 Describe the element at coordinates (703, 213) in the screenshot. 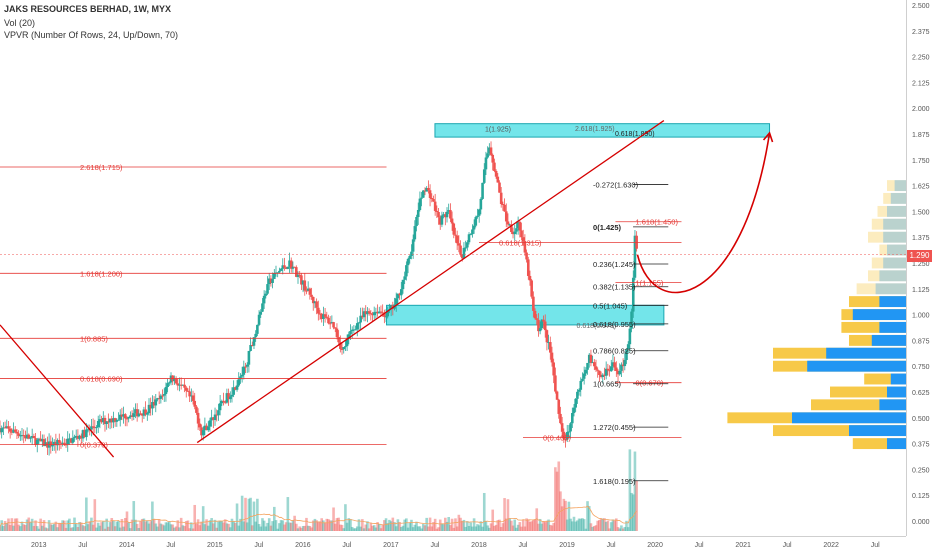

I see `projection-curve` at that location.